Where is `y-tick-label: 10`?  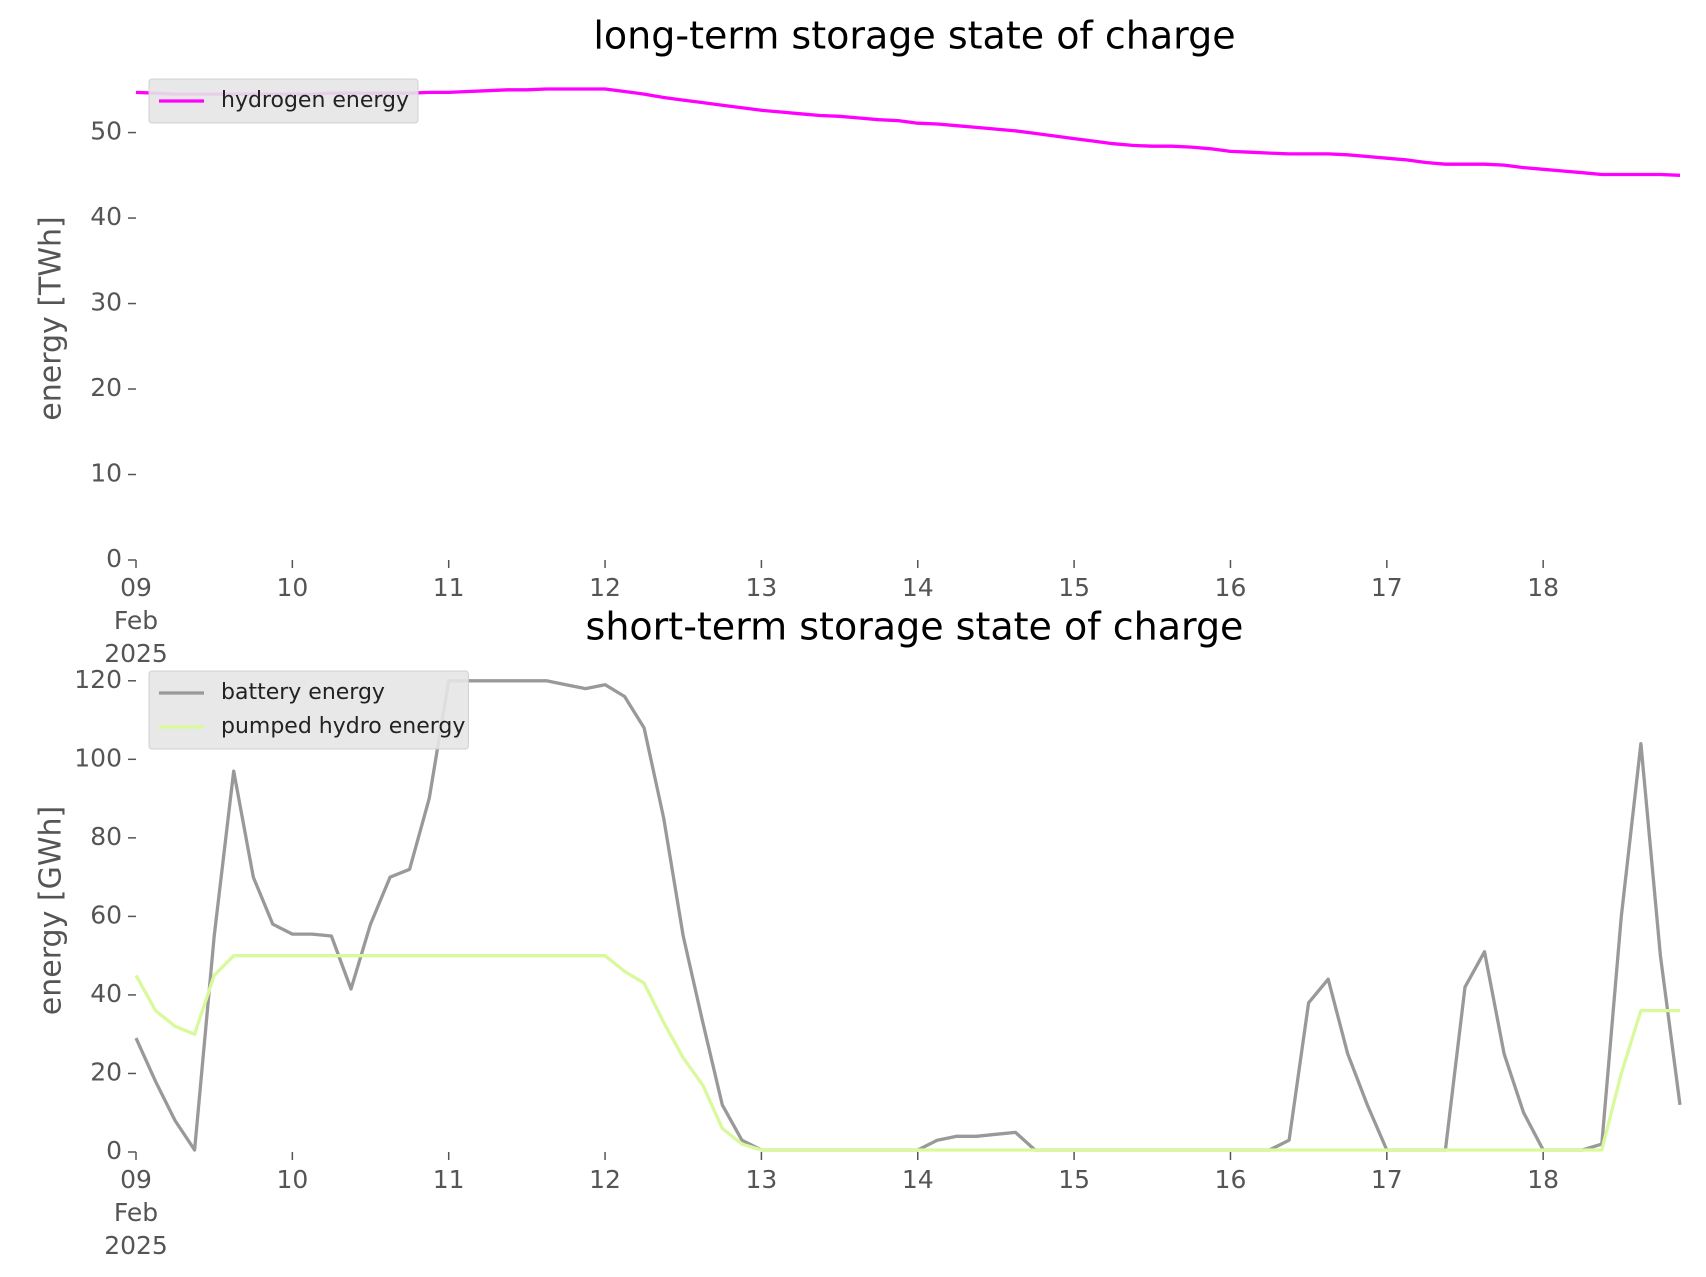 y-tick-label: 10 is located at coordinates (106, 473).